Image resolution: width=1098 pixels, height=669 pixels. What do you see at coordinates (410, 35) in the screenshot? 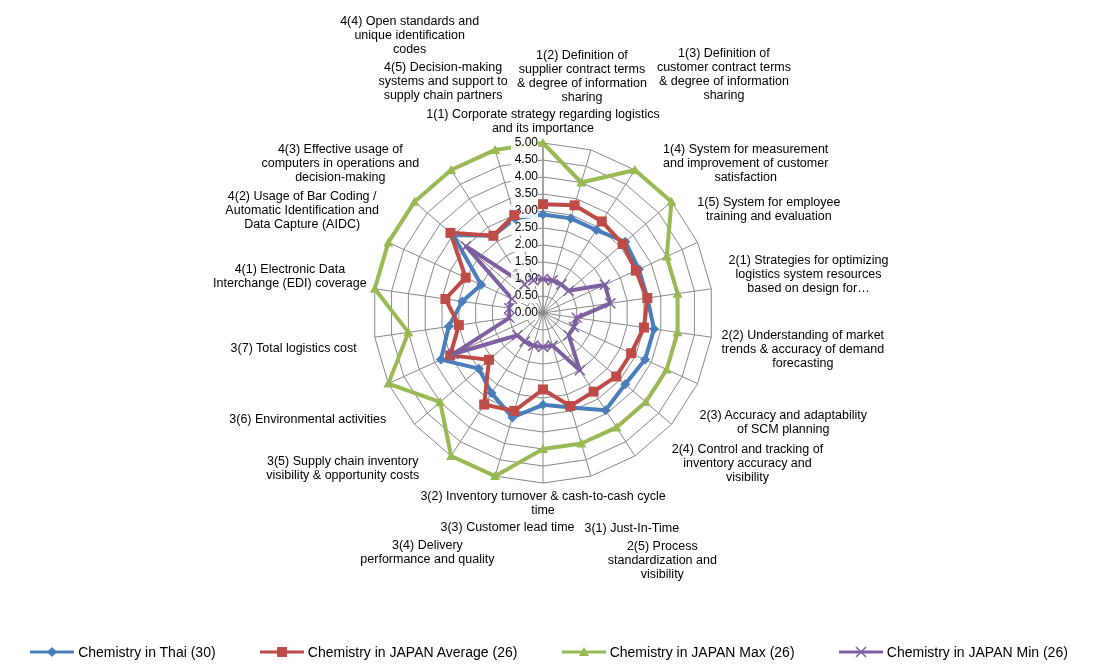
I see `spoke-label: 4(4) Open standards and unique identification codes` at bounding box center [410, 35].